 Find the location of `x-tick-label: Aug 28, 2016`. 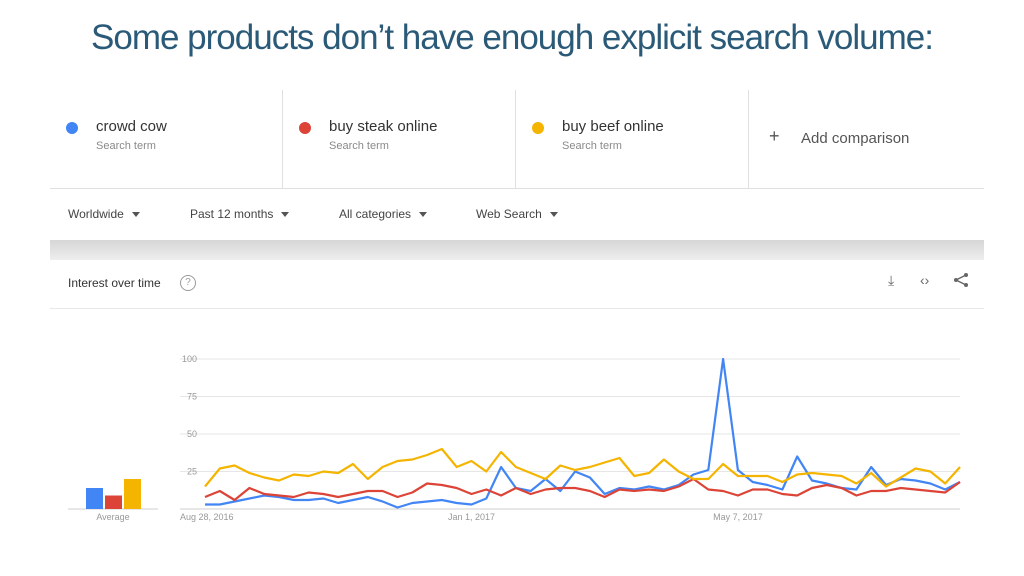

x-tick-label: Aug 28, 2016 is located at coordinates (207, 517).